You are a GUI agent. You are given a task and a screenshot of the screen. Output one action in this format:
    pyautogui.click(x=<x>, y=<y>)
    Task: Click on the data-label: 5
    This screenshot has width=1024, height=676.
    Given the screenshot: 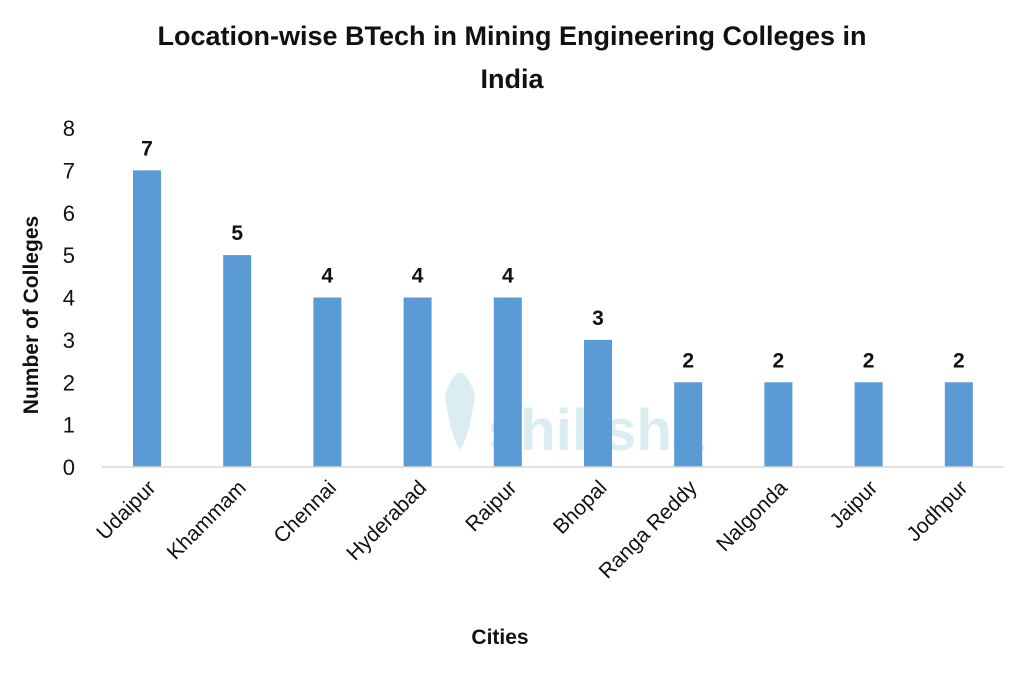 What is the action you would take?
    pyautogui.click(x=237, y=233)
    